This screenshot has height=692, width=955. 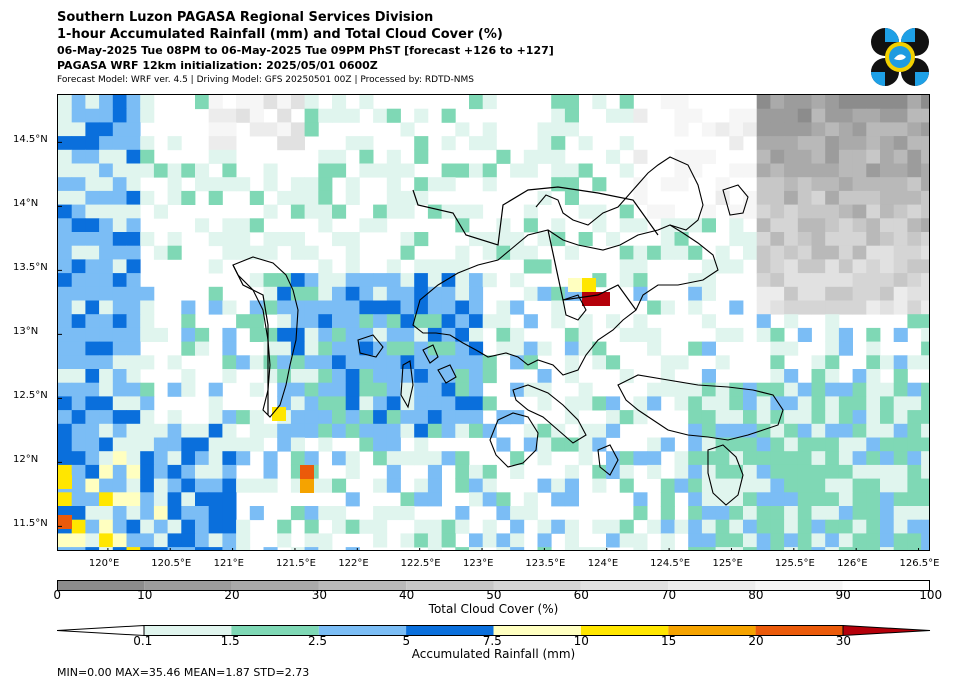 What do you see at coordinates (919, 563) in the screenshot?
I see `longitude-tick-label: 126.5°E` at bounding box center [919, 563].